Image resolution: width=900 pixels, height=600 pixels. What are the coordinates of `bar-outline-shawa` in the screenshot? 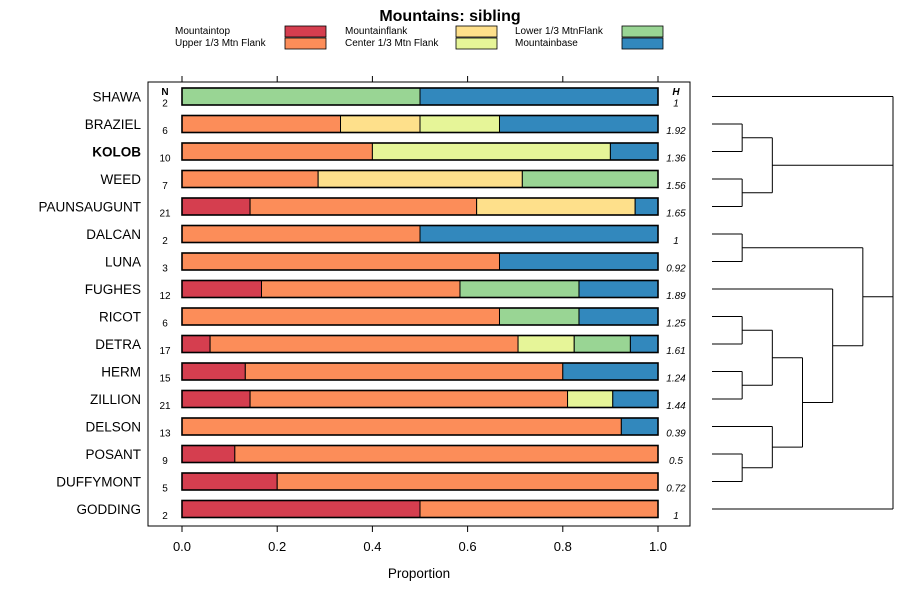 It's located at (420, 96).